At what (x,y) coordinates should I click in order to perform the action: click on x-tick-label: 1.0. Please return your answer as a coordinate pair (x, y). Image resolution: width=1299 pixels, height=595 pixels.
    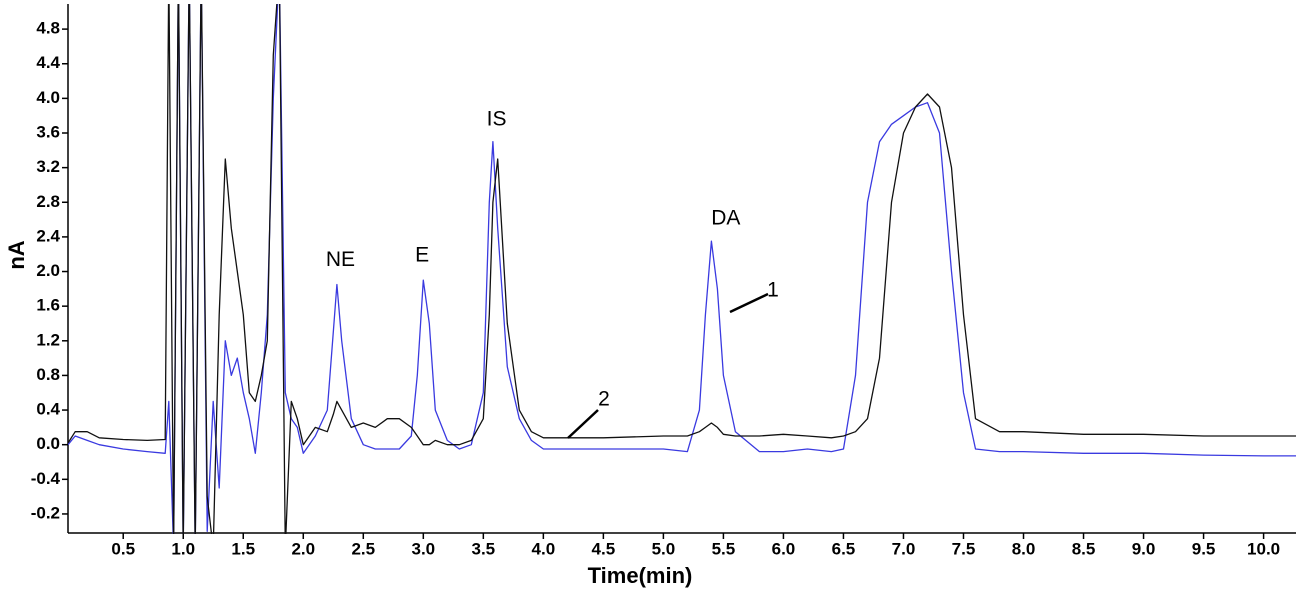
    Looking at the image, I should click on (183, 548).